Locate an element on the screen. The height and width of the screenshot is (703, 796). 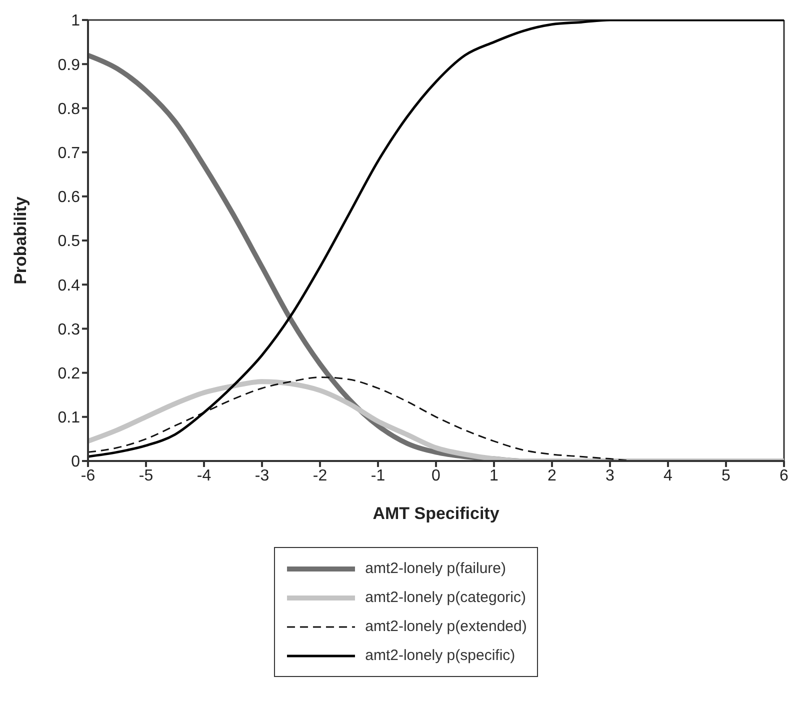
legend-label: amt2-lonely p(failure) is located at coordinates (435, 568).